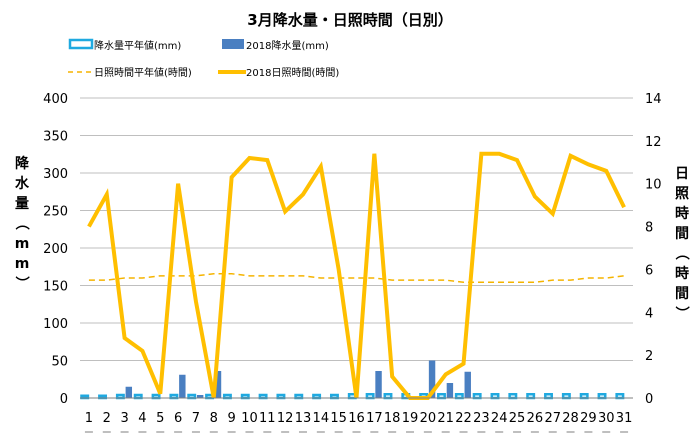 This screenshot has width=700, height=433. Describe the element at coordinates (570, 418) in the screenshot. I see `x-tick-label: 28` at that location.